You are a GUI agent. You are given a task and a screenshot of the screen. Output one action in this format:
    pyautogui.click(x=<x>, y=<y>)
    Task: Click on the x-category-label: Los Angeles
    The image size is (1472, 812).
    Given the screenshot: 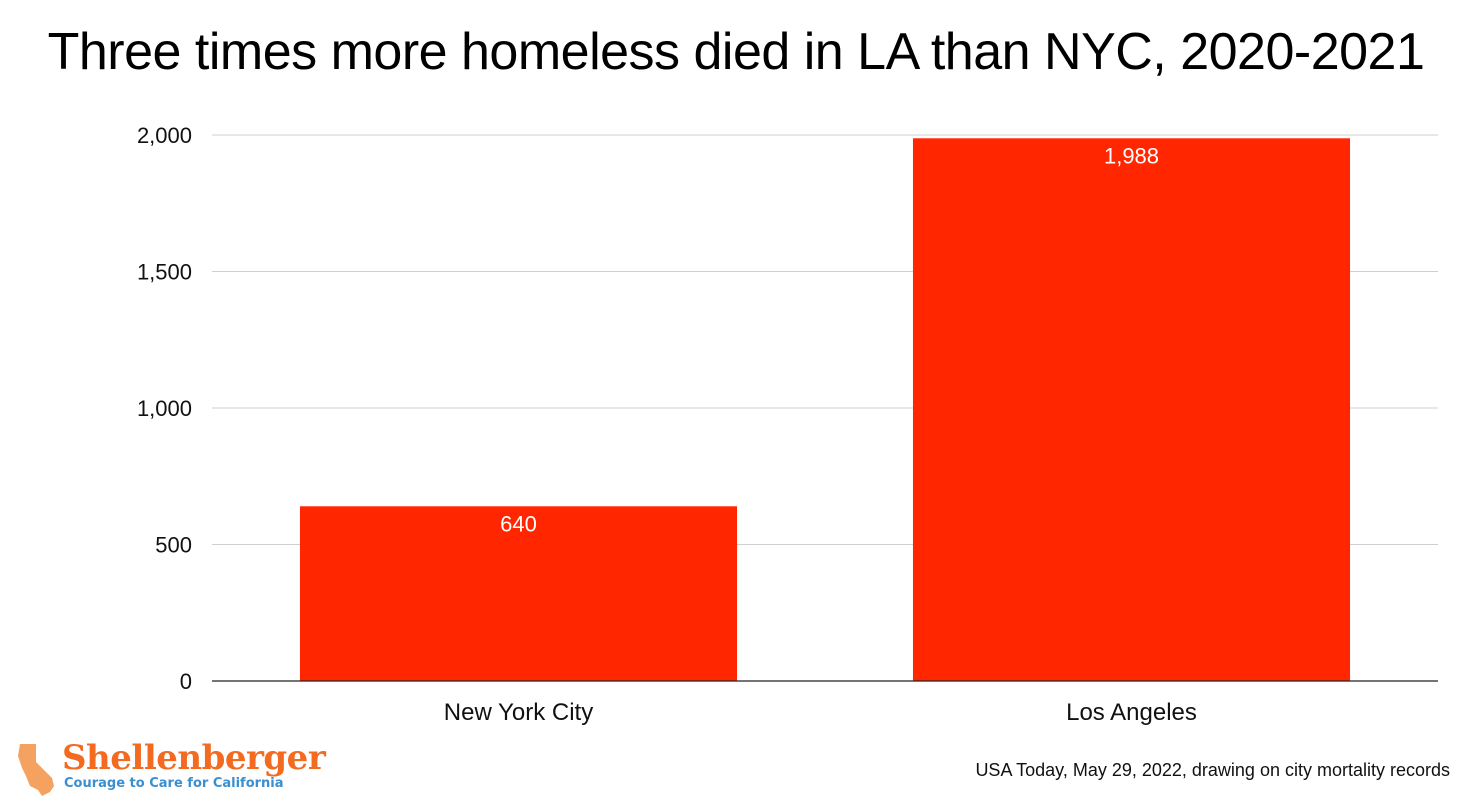 What is the action you would take?
    pyautogui.click(x=1131, y=712)
    